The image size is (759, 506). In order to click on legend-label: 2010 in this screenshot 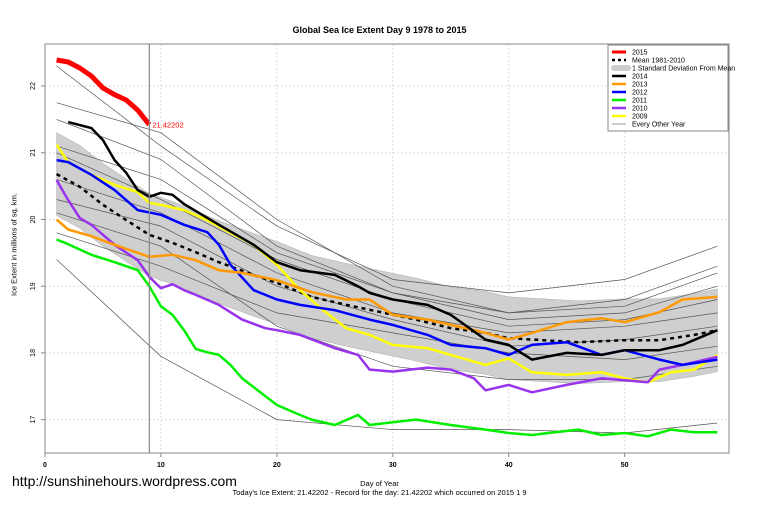, I will do `click(640, 109)`.